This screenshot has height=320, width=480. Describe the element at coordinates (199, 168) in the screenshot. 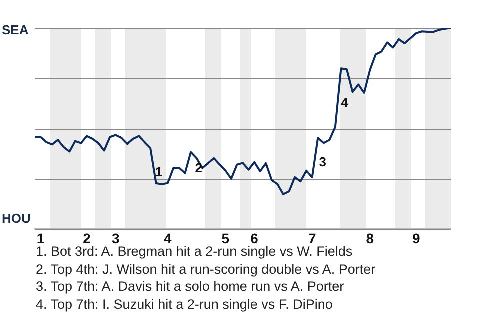

I see `annotation: 2` at that location.